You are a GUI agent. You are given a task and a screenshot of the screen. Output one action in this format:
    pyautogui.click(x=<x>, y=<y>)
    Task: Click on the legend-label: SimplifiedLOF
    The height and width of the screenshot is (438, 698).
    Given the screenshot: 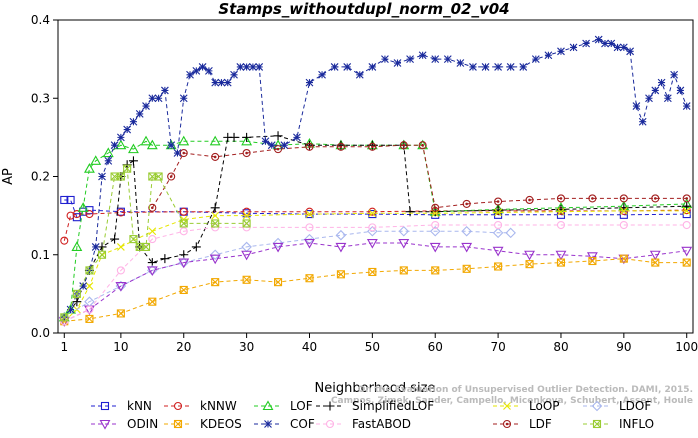 What is the action you would take?
    pyautogui.click(x=393, y=406)
    